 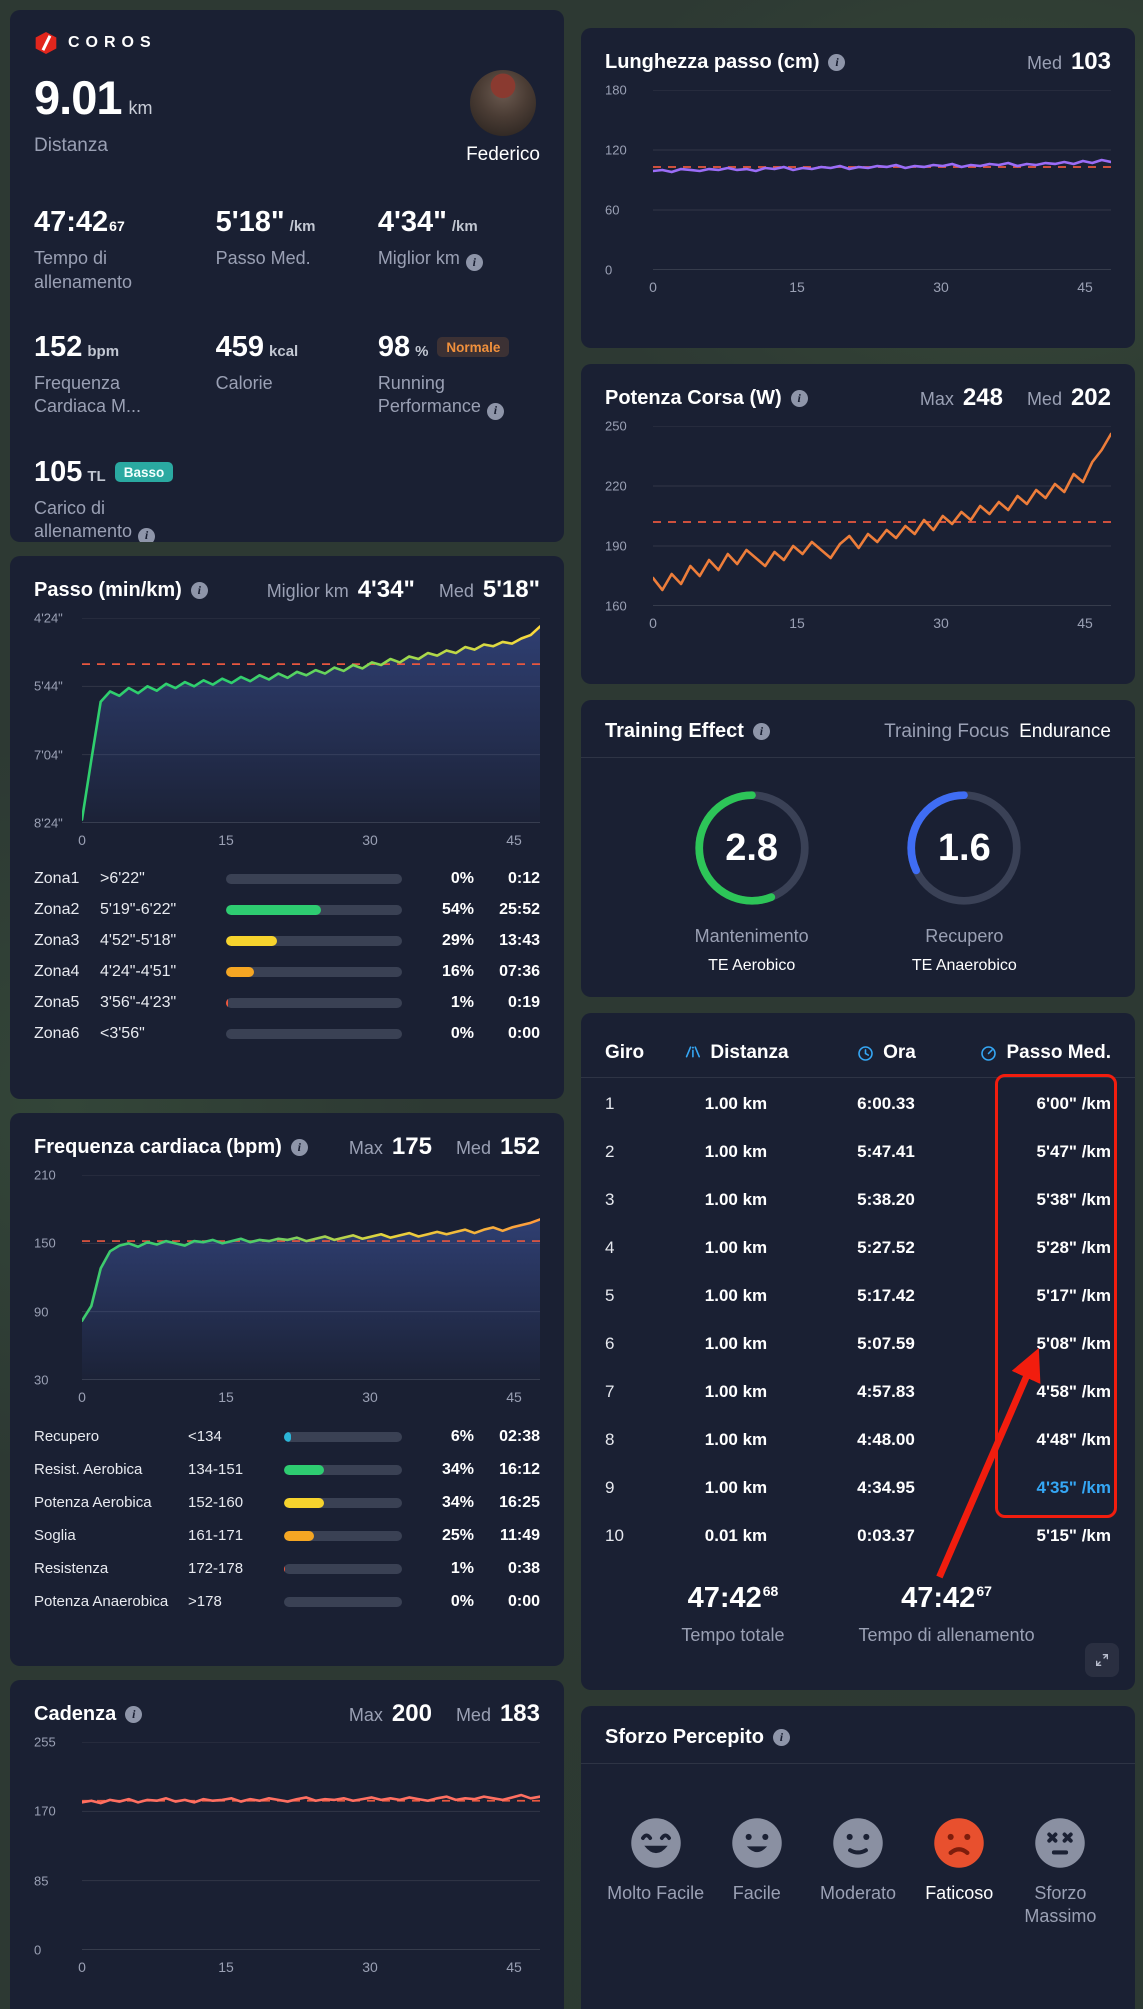 What do you see at coordinates (857, 1871) in the screenshot?
I see `effort-option-moderato: Moderato` at bounding box center [857, 1871].